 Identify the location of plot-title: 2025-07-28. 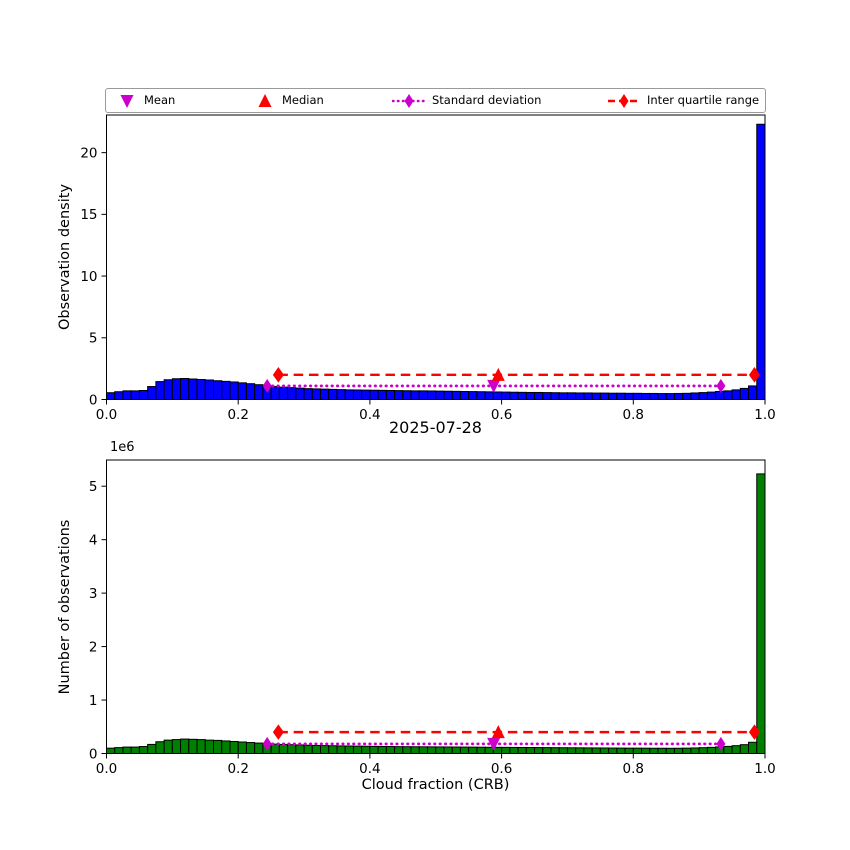
(435, 427).